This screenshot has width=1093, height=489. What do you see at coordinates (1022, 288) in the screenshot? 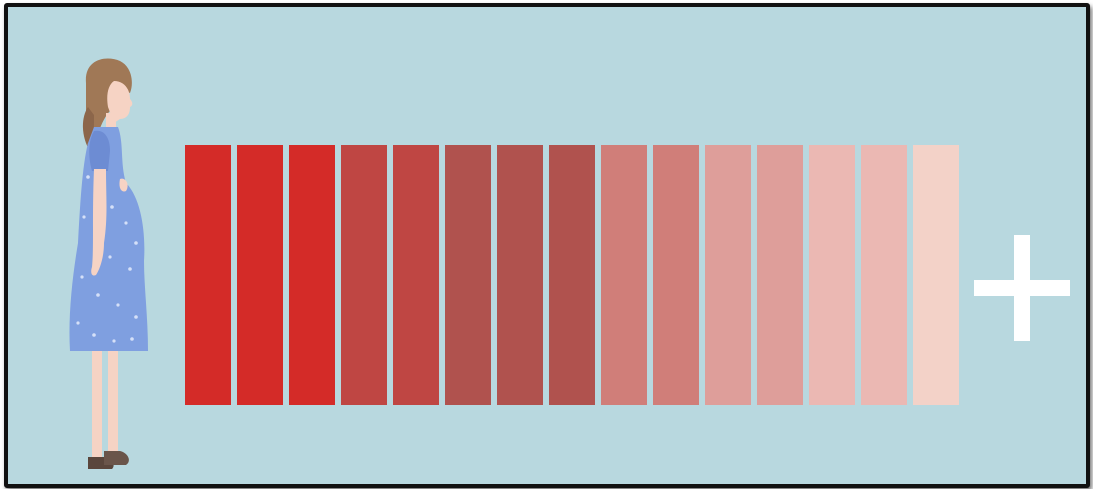
I see `plus-icon` at bounding box center [1022, 288].